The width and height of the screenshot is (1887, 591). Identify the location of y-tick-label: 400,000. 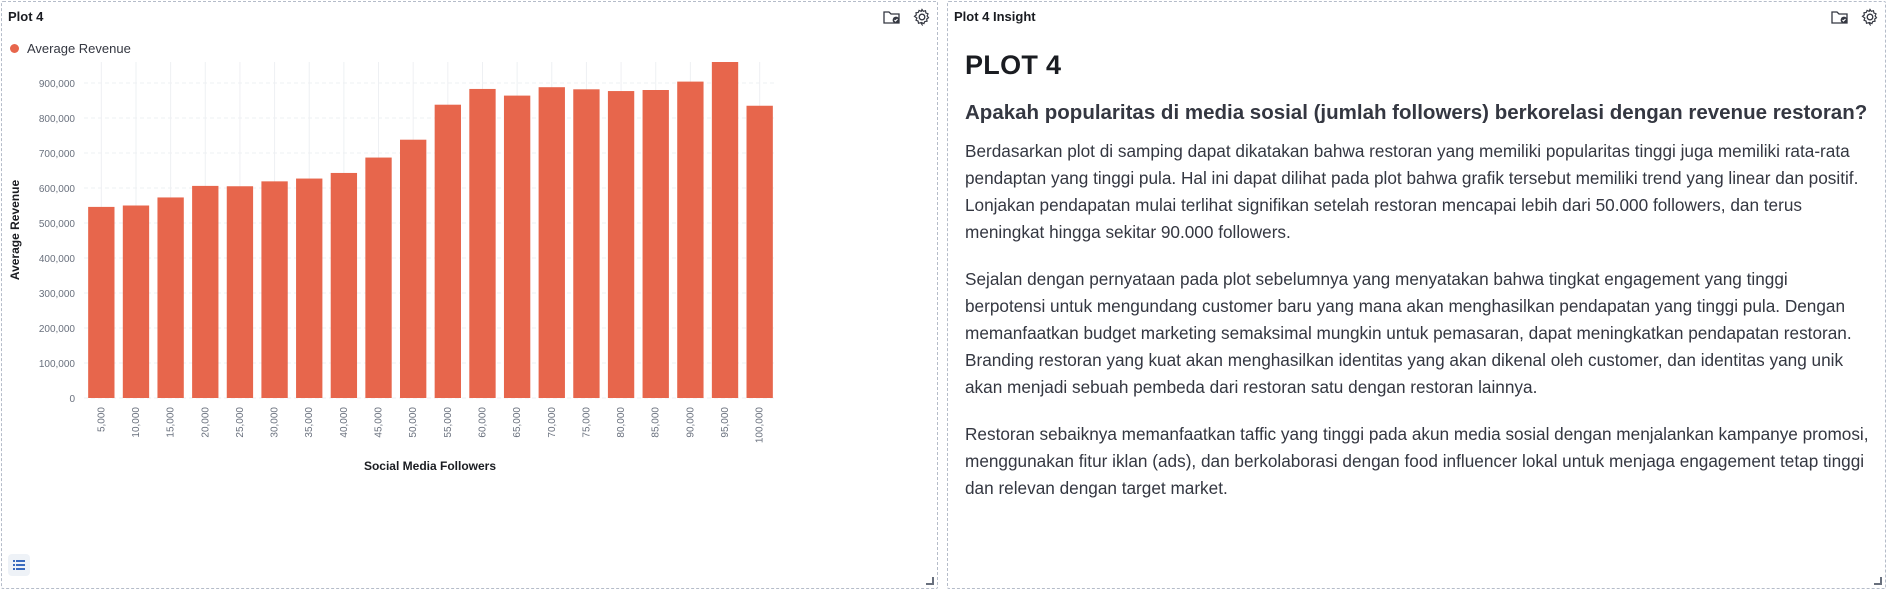
(57, 259).